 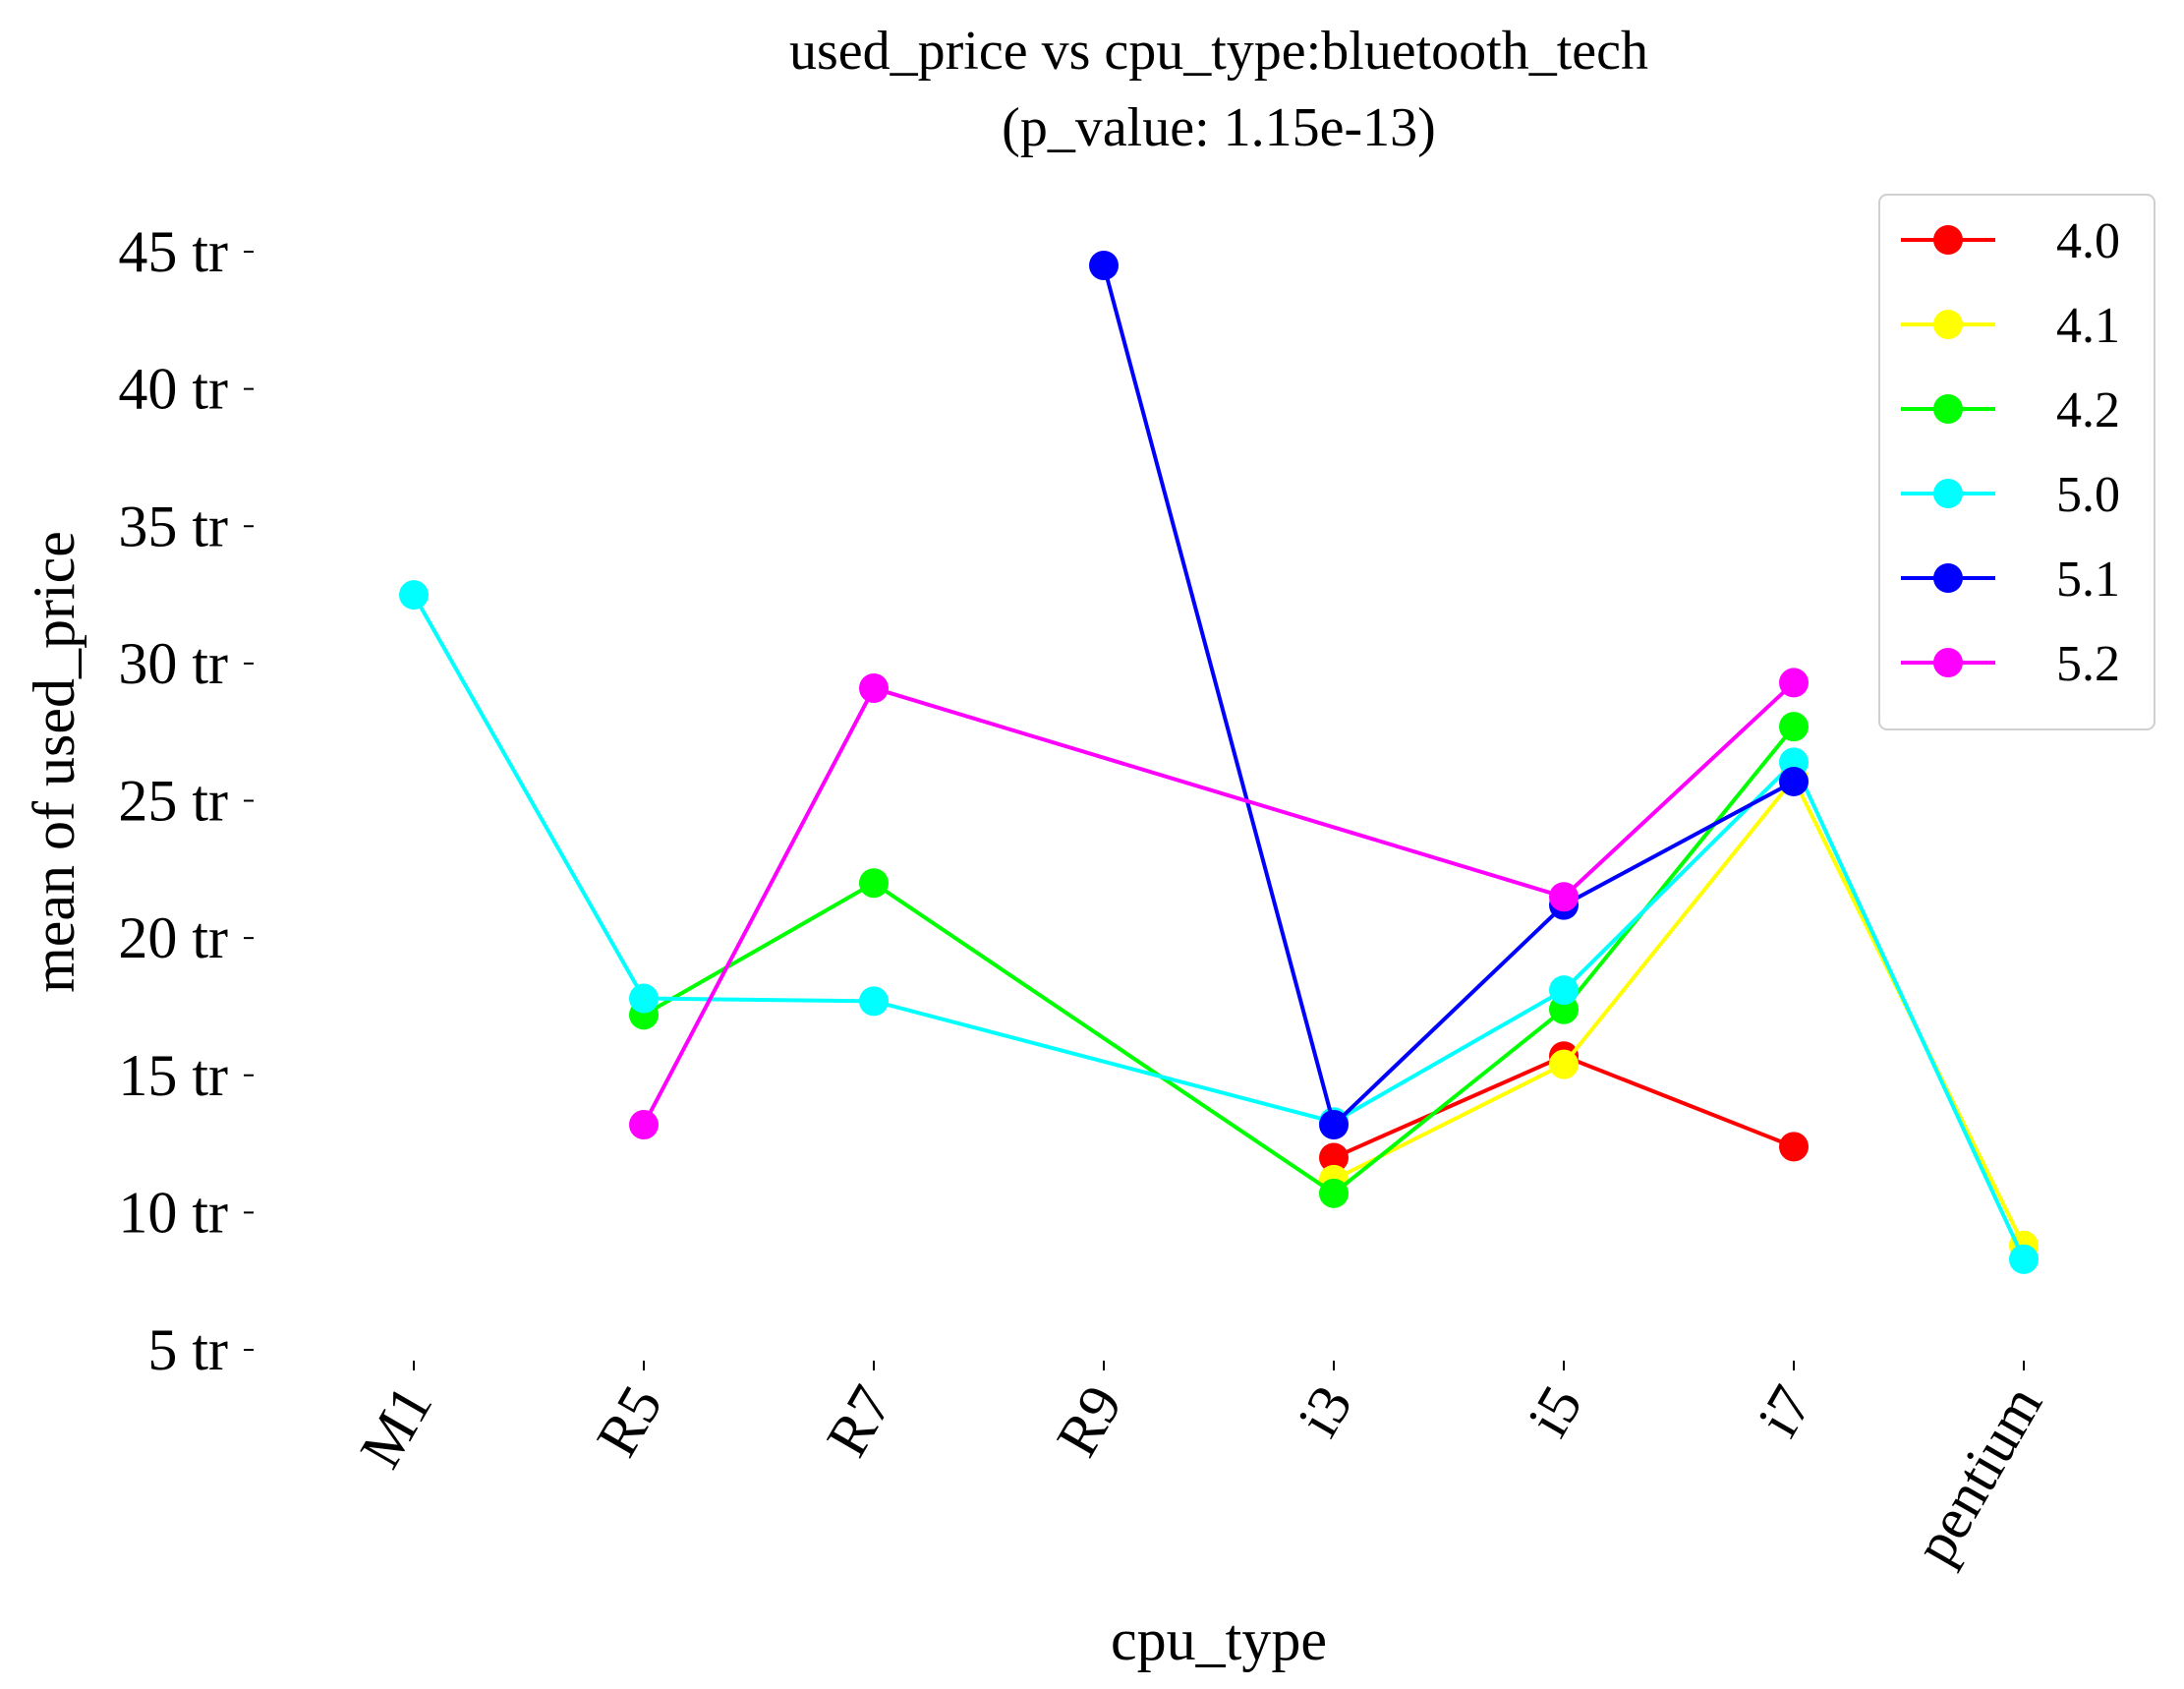 What do you see at coordinates (2010, 241) in the screenshot?
I see `legend-item: 4.0` at bounding box center [2010, 241].